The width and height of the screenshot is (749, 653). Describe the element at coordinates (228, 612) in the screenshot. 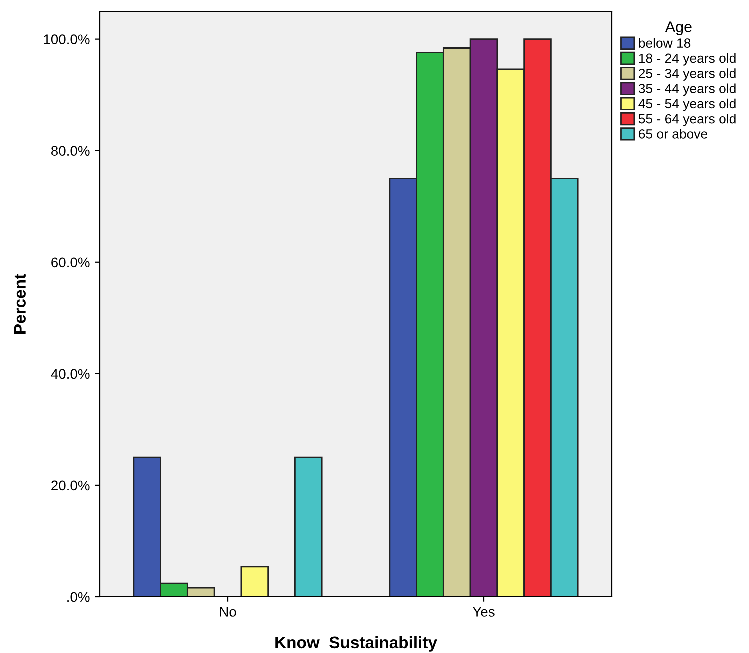

I see `x-tick-label: No` at that location.